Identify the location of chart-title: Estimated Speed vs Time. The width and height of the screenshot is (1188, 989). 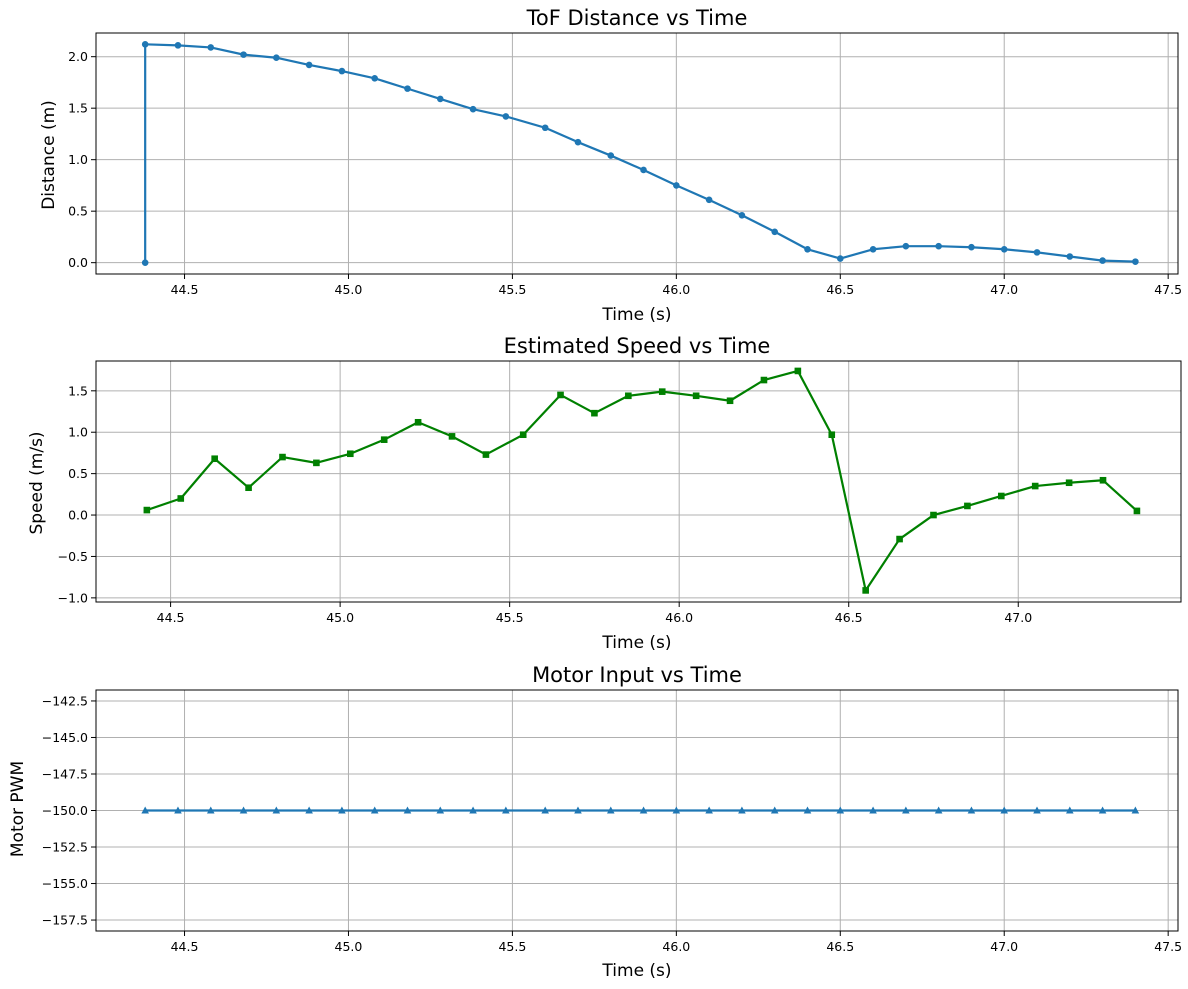
(637, 346).